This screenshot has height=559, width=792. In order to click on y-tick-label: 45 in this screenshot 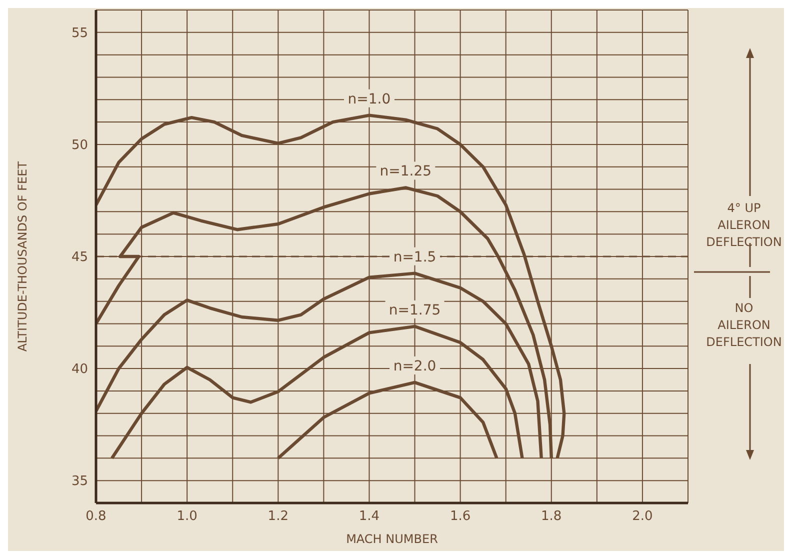, I will do `click(79, 258)`.